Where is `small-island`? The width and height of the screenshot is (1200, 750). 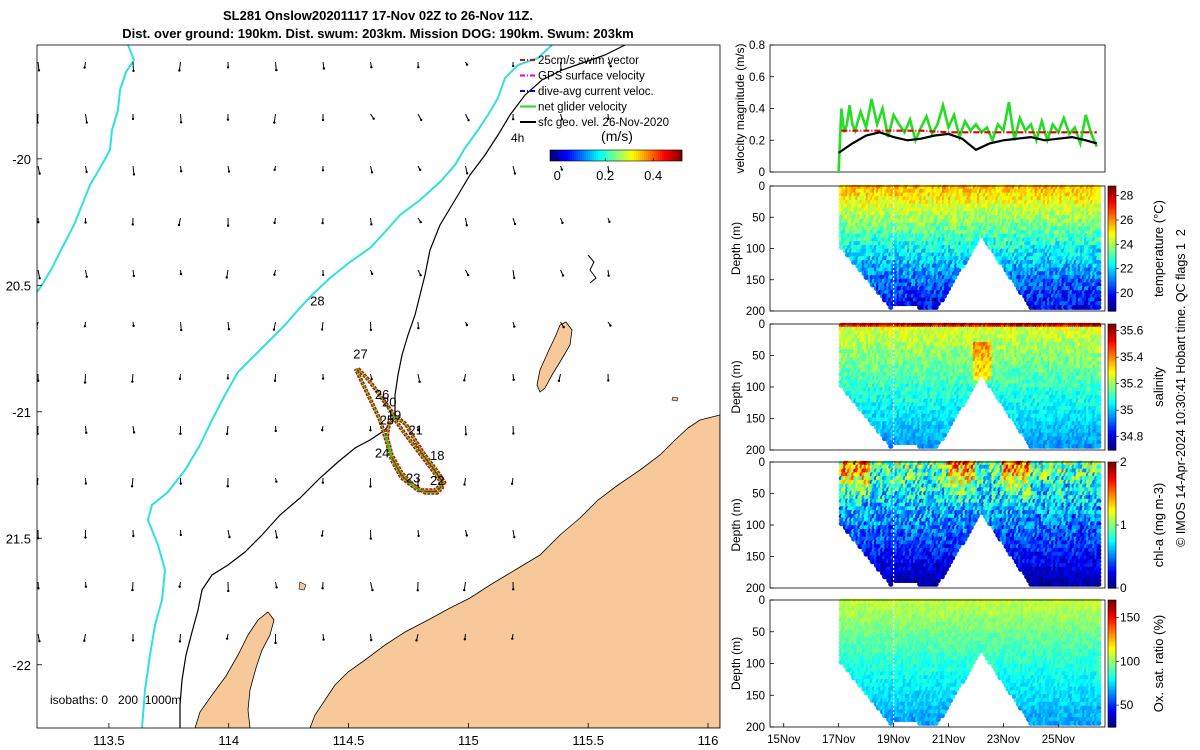
small-island is located at coordinates (675, 399).